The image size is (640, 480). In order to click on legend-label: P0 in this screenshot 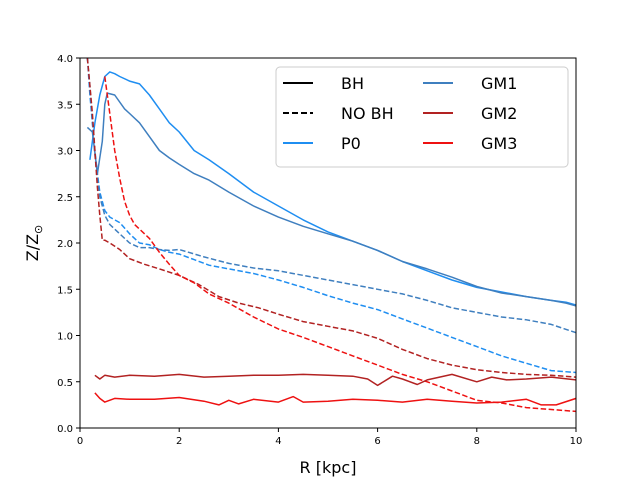, I will do `click(351, 143)`.